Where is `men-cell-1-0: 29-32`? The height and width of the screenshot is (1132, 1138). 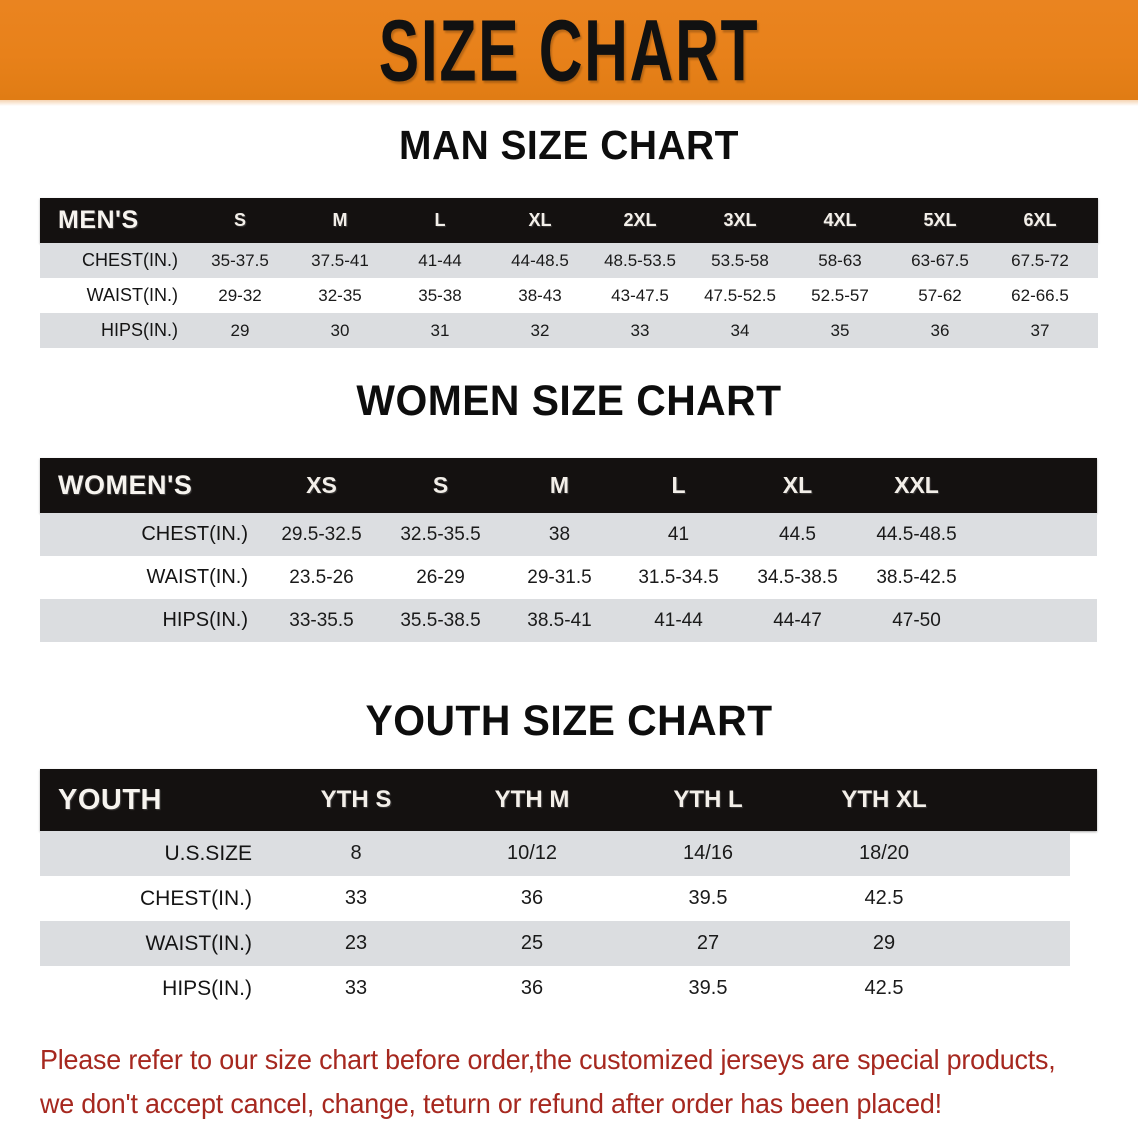
men-cell-1-0: 29-32 is located at coordinates (240, 295).